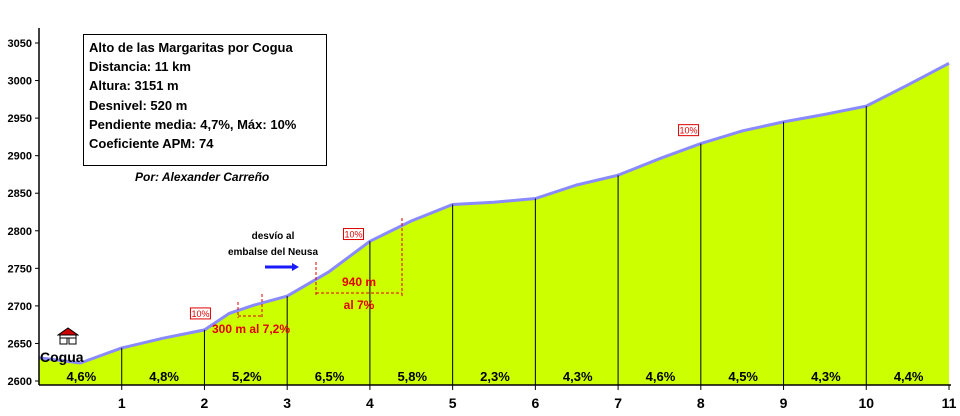  Describe the element at coordinates (287, 403) in the screenshot. I see `x-tick-label-3: 3` at that location.